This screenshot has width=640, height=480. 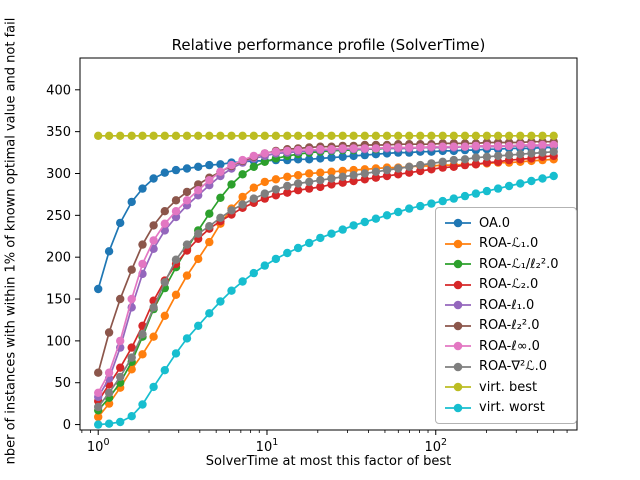 What do you see at coordinates (58, 216) in the screenshot?
I see `y-tick-label: 250` at bounding box center [58, 216].